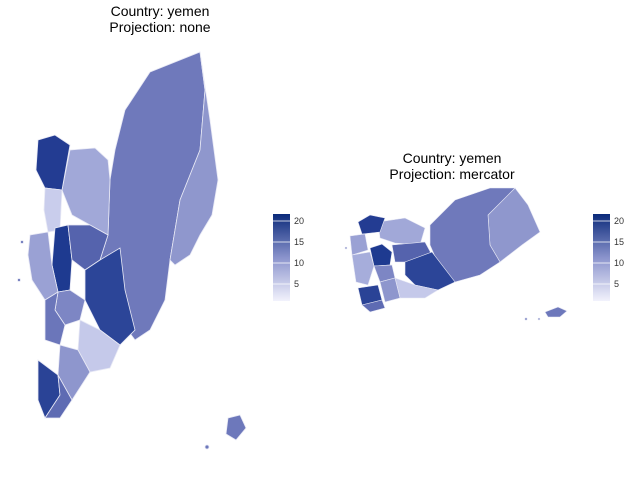  Describe the element at coordinates (55, 318) in the screenshot. I see `region-ibb` at that location.